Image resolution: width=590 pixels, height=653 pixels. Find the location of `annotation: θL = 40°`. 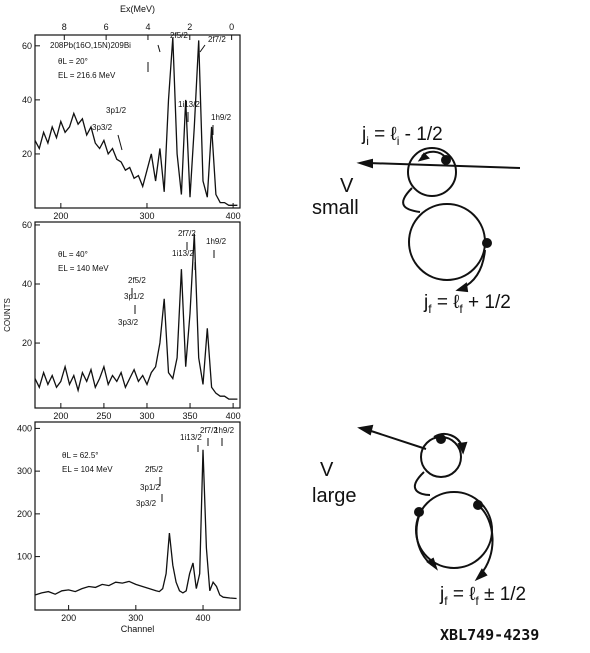

annotation: θL = 40° is located at coordinates (73, 254).